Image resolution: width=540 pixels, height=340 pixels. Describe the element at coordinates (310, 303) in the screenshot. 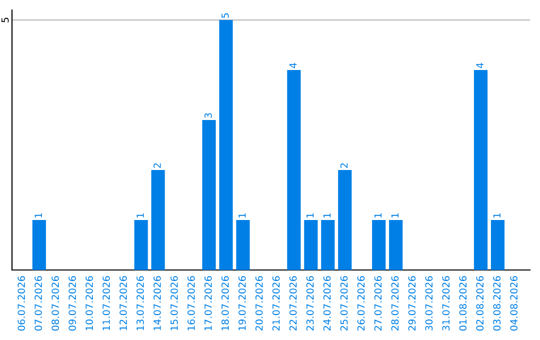

I see `x-tick-label: 23.07.2026` at that location.